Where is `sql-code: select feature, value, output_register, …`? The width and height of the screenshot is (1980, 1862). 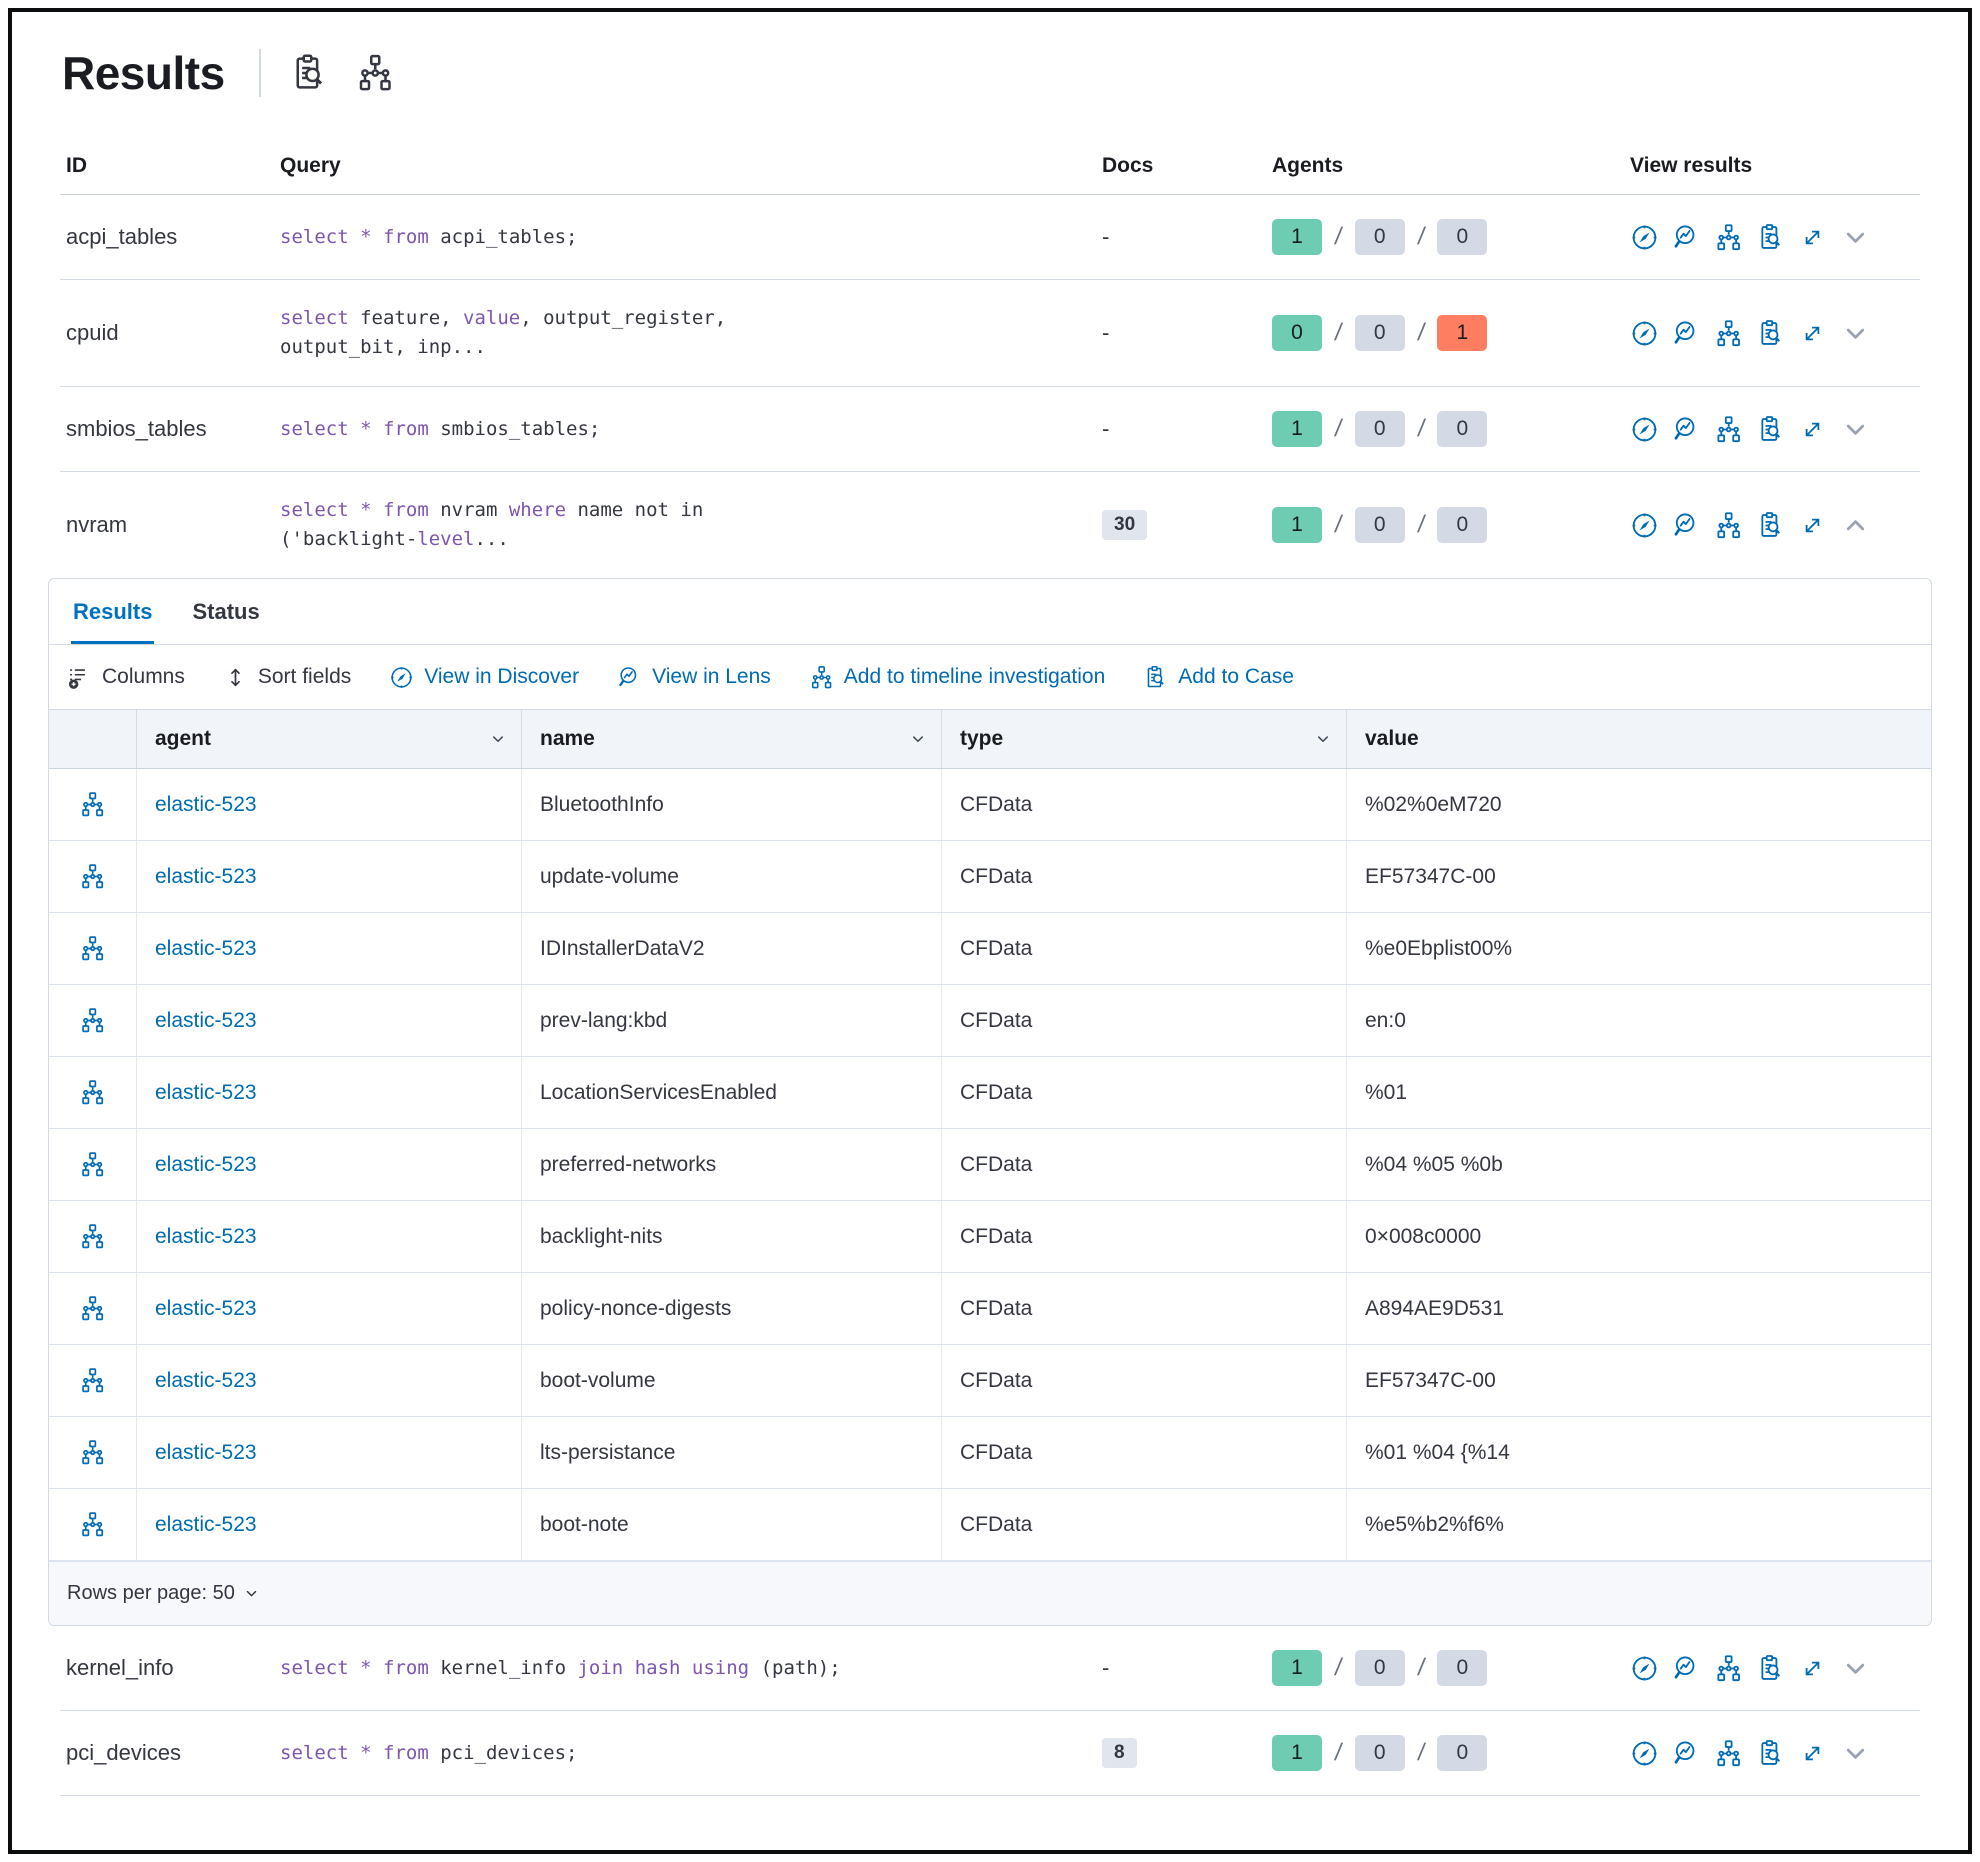 sql-code: select feature, value, output_register, … is located at coordinates (503, 332).